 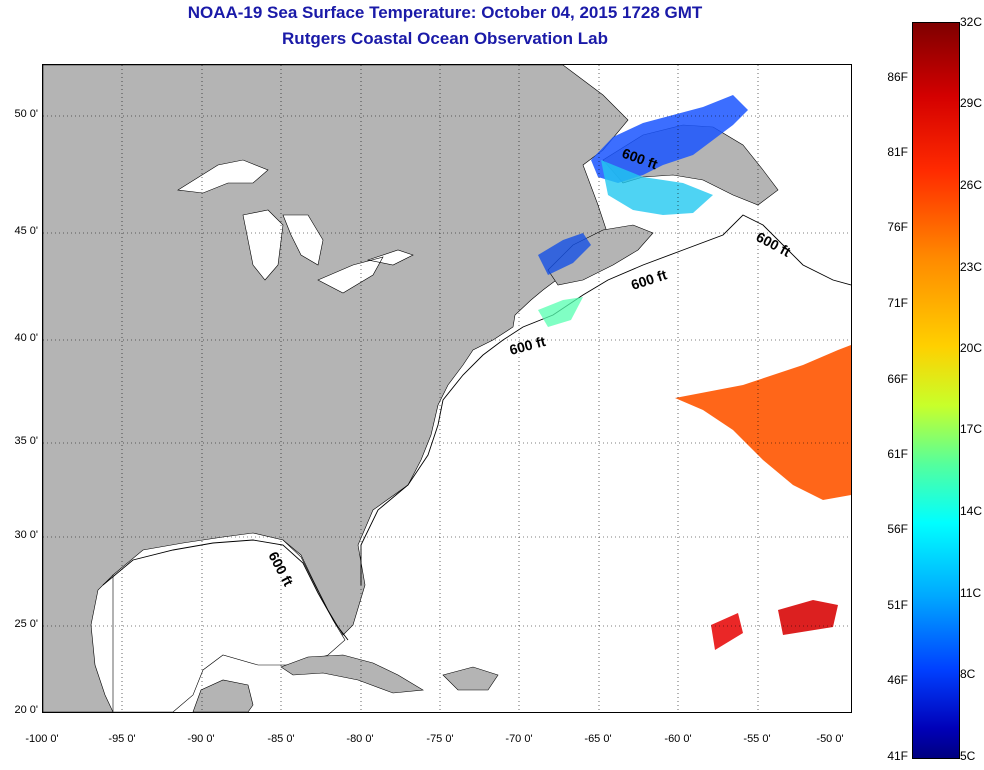 I want to click on colorbar-c-20: 20C, so click(x=971, y=348).